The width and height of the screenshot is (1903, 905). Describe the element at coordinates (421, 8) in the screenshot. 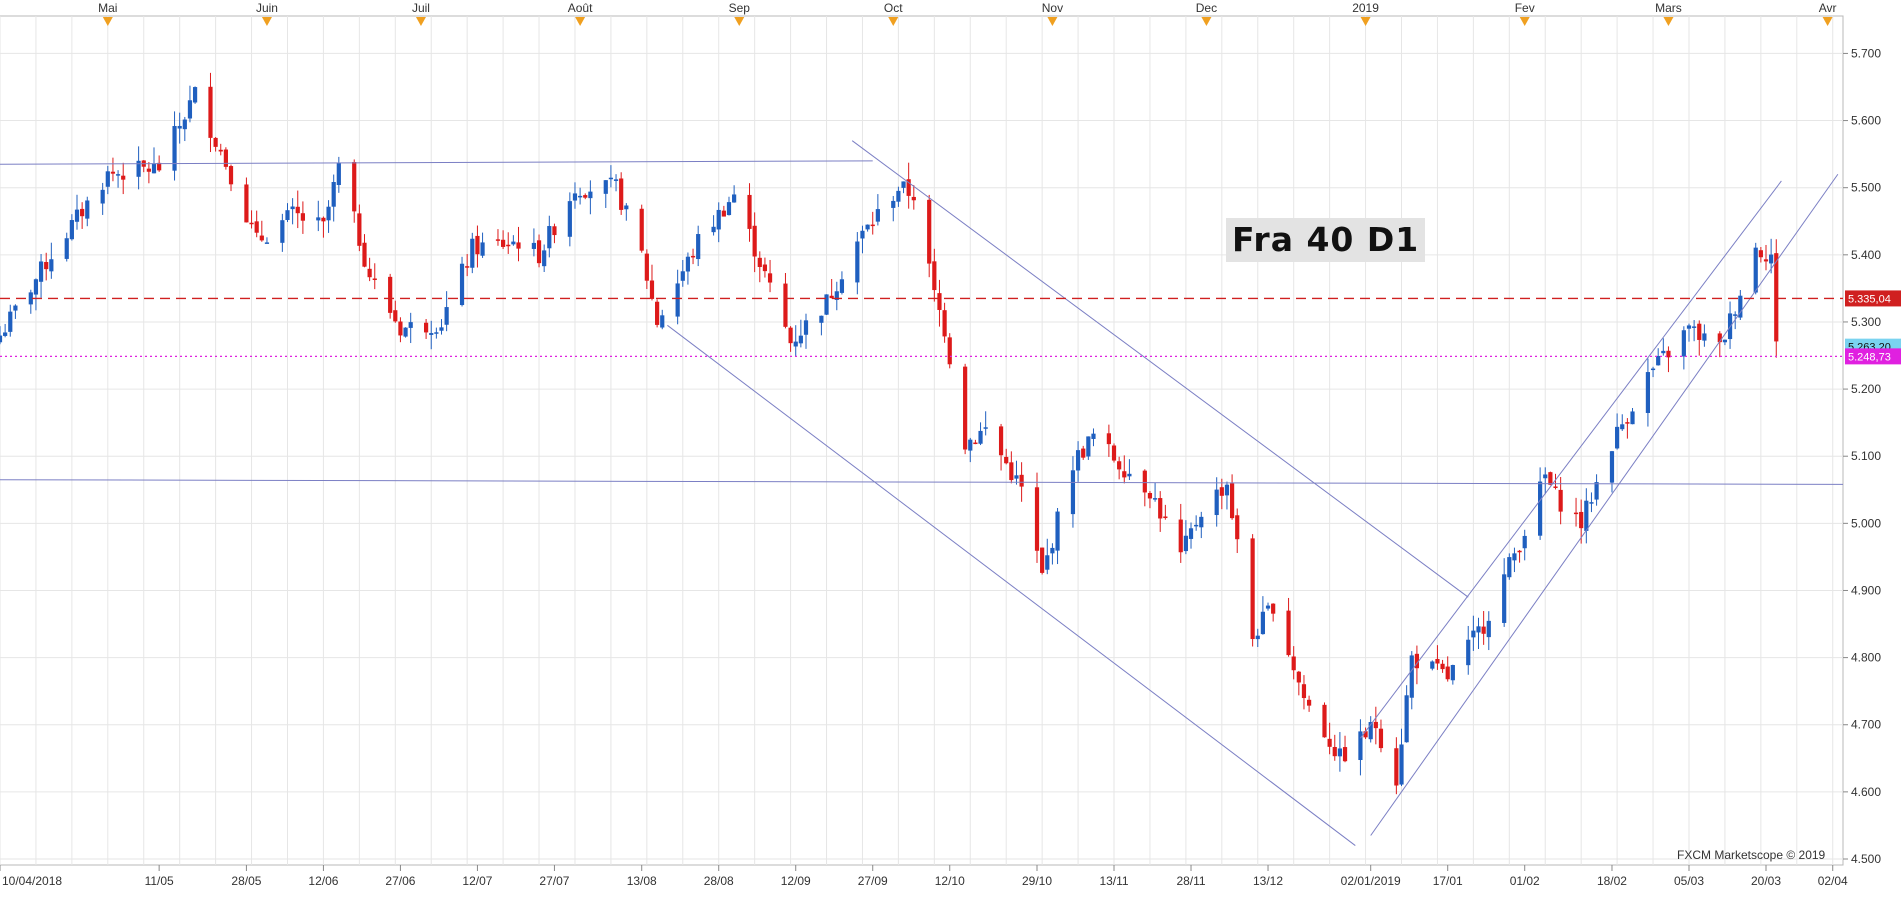

I see `top-axis-label: Juil` at that location.